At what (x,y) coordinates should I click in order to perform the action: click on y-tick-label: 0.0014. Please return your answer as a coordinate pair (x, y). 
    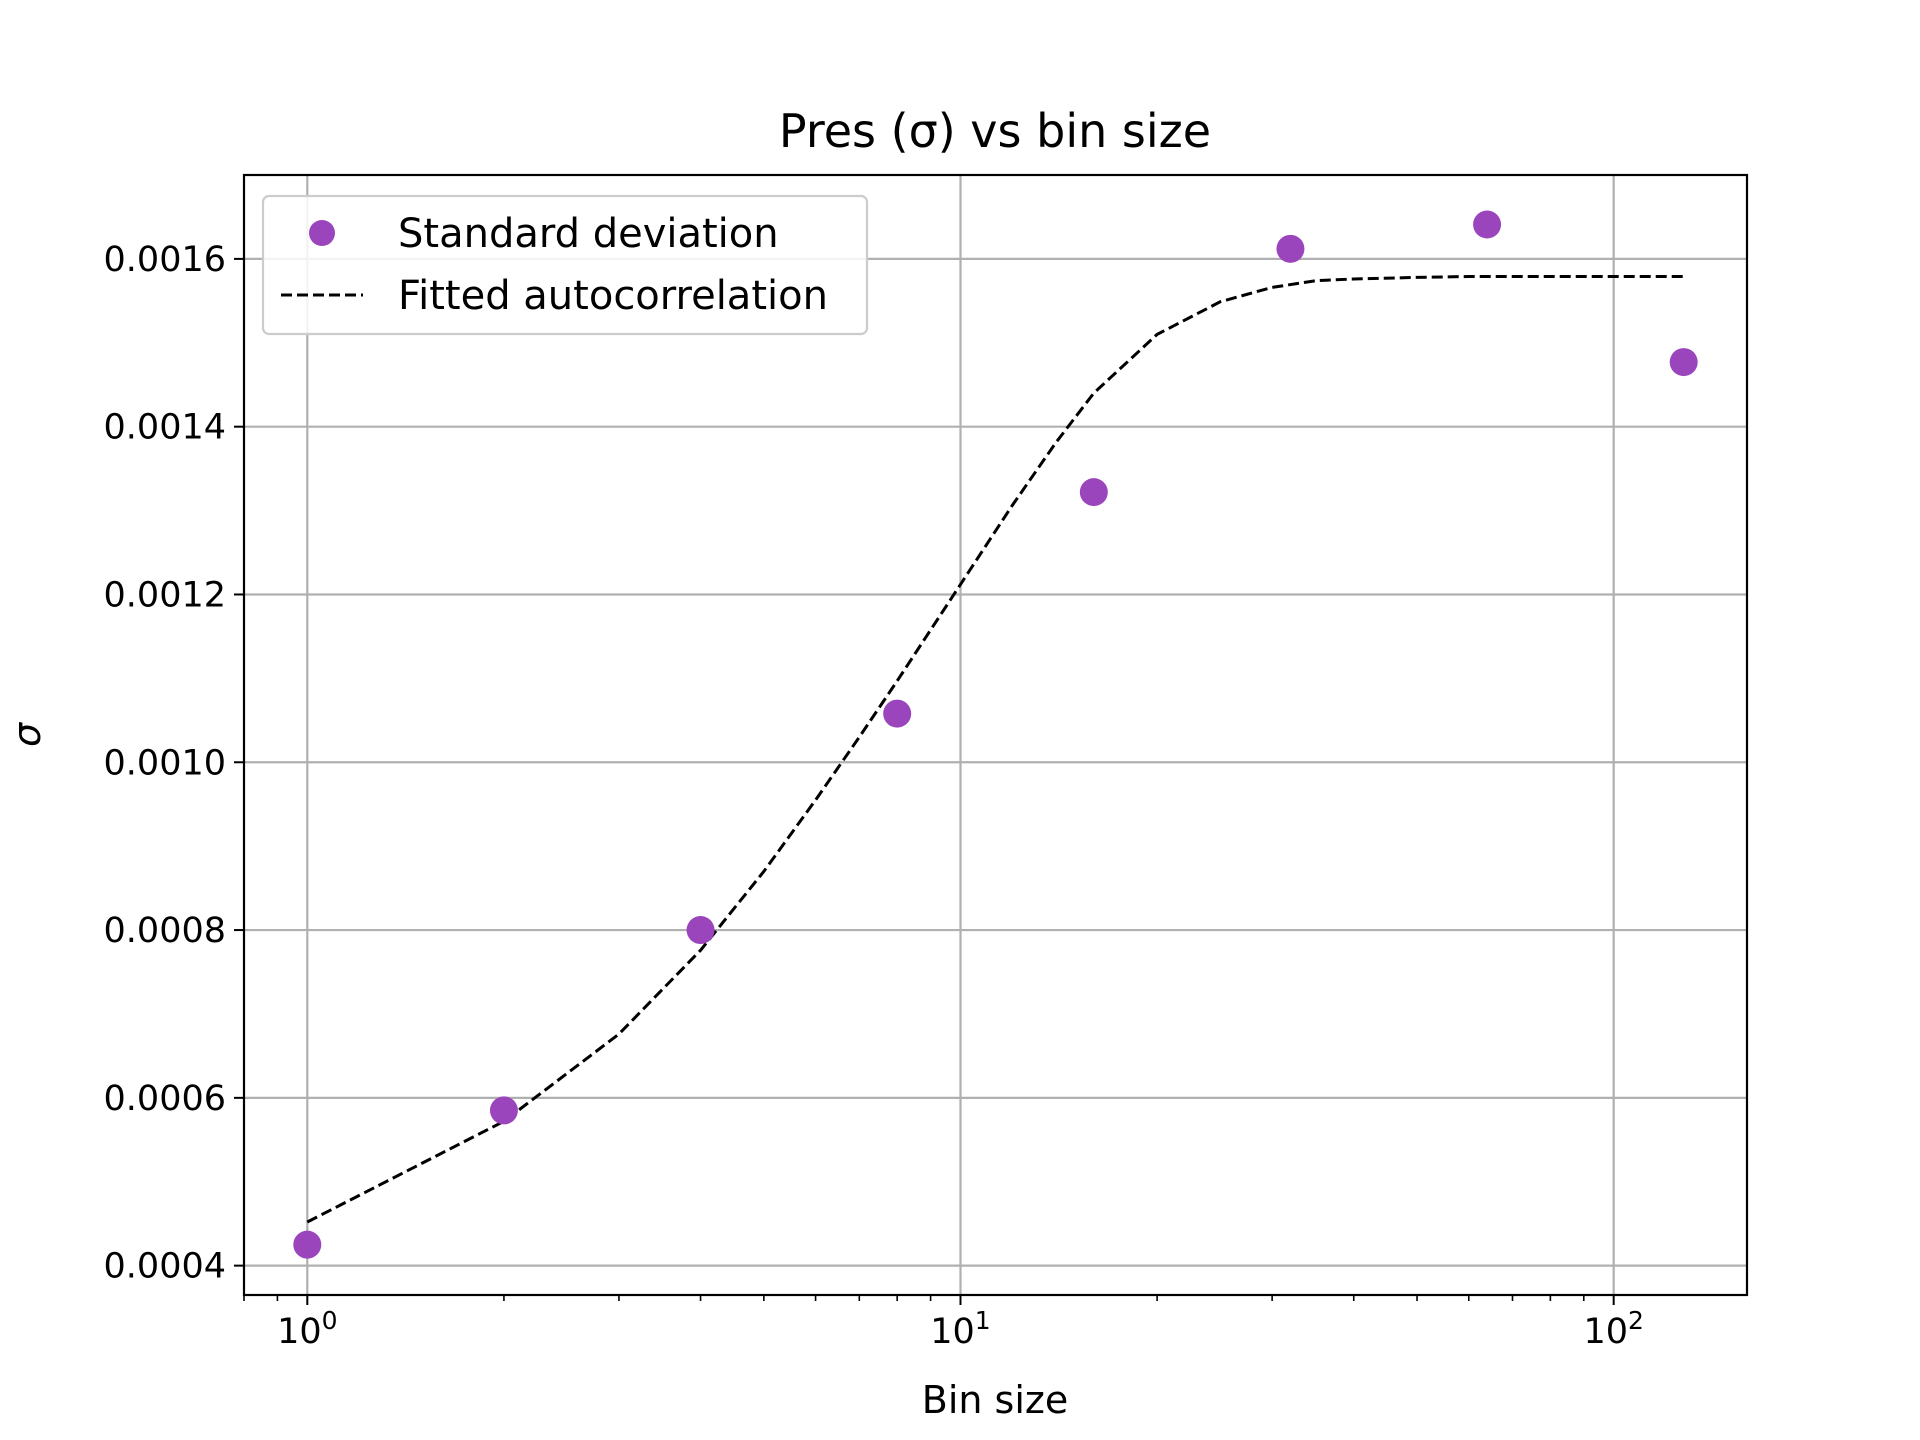
    Looking at the image, I should click on (165, 428).